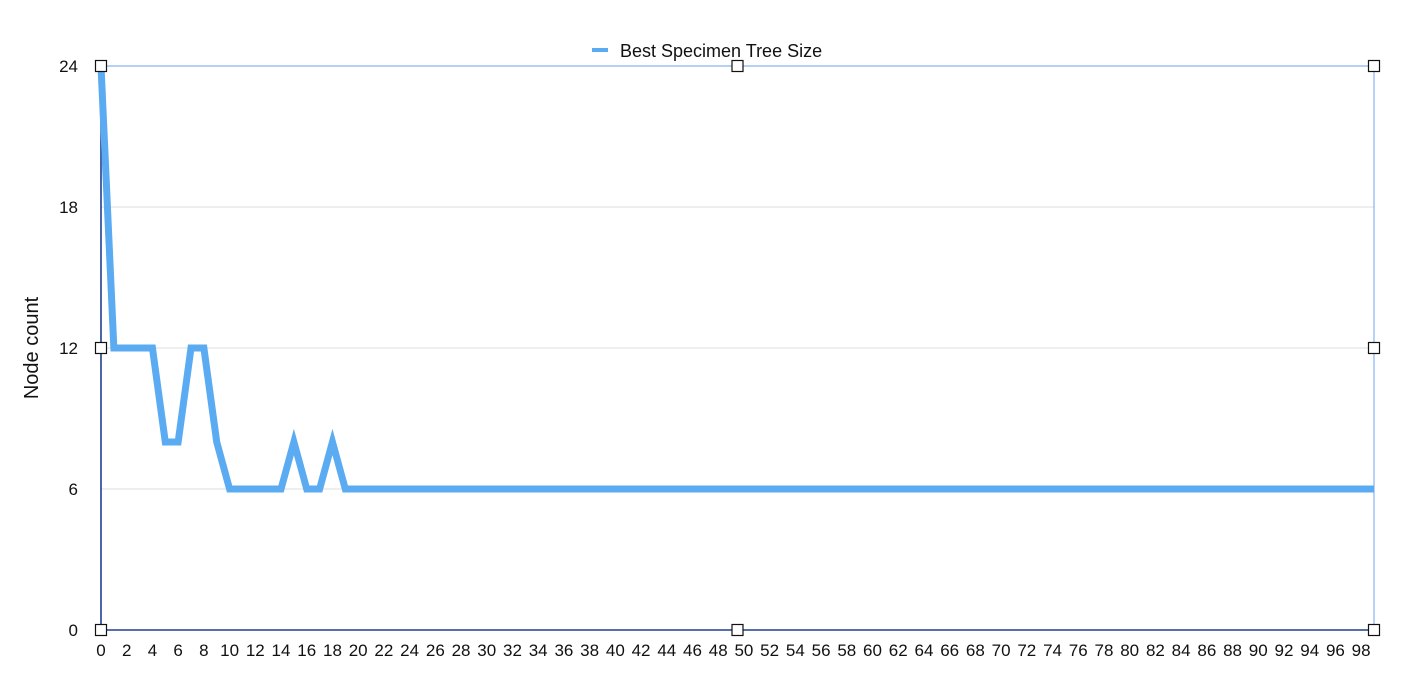  I want to click on x-tick-label-26: 26, so click(435, 650).